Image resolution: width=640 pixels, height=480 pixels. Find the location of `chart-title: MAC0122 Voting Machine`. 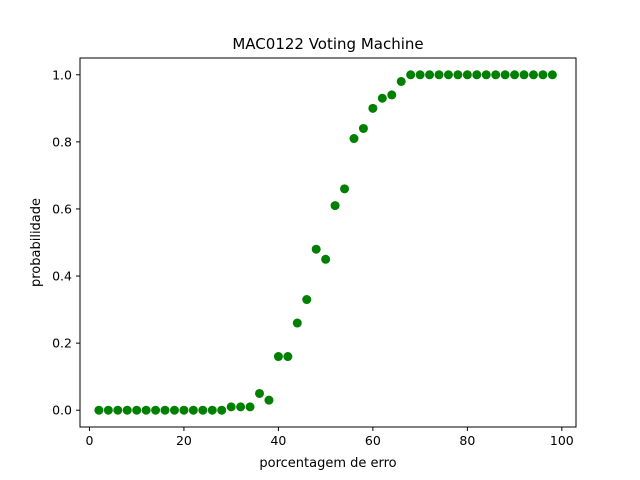

chart-title: MAC0122 Voting Machine is located at coordinates (327, 44).